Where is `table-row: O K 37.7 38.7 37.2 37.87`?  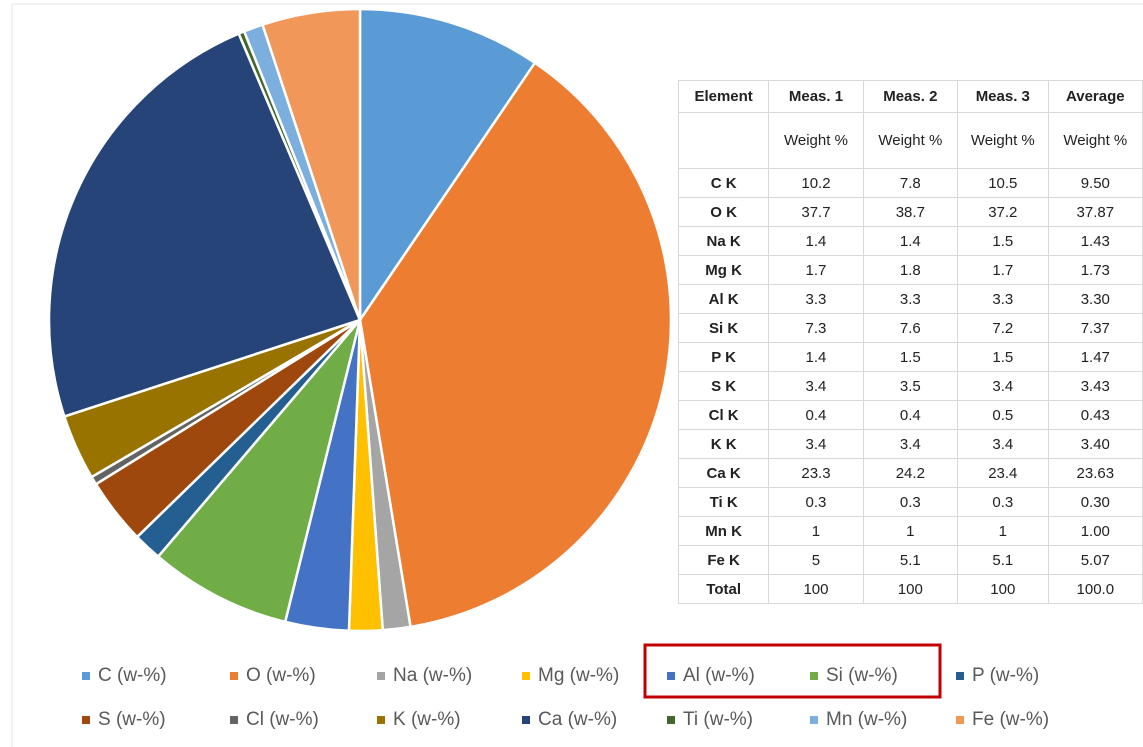
table-row: O K 37.7 38.7 37.2 37.87 is located at coordinates (910, 212).